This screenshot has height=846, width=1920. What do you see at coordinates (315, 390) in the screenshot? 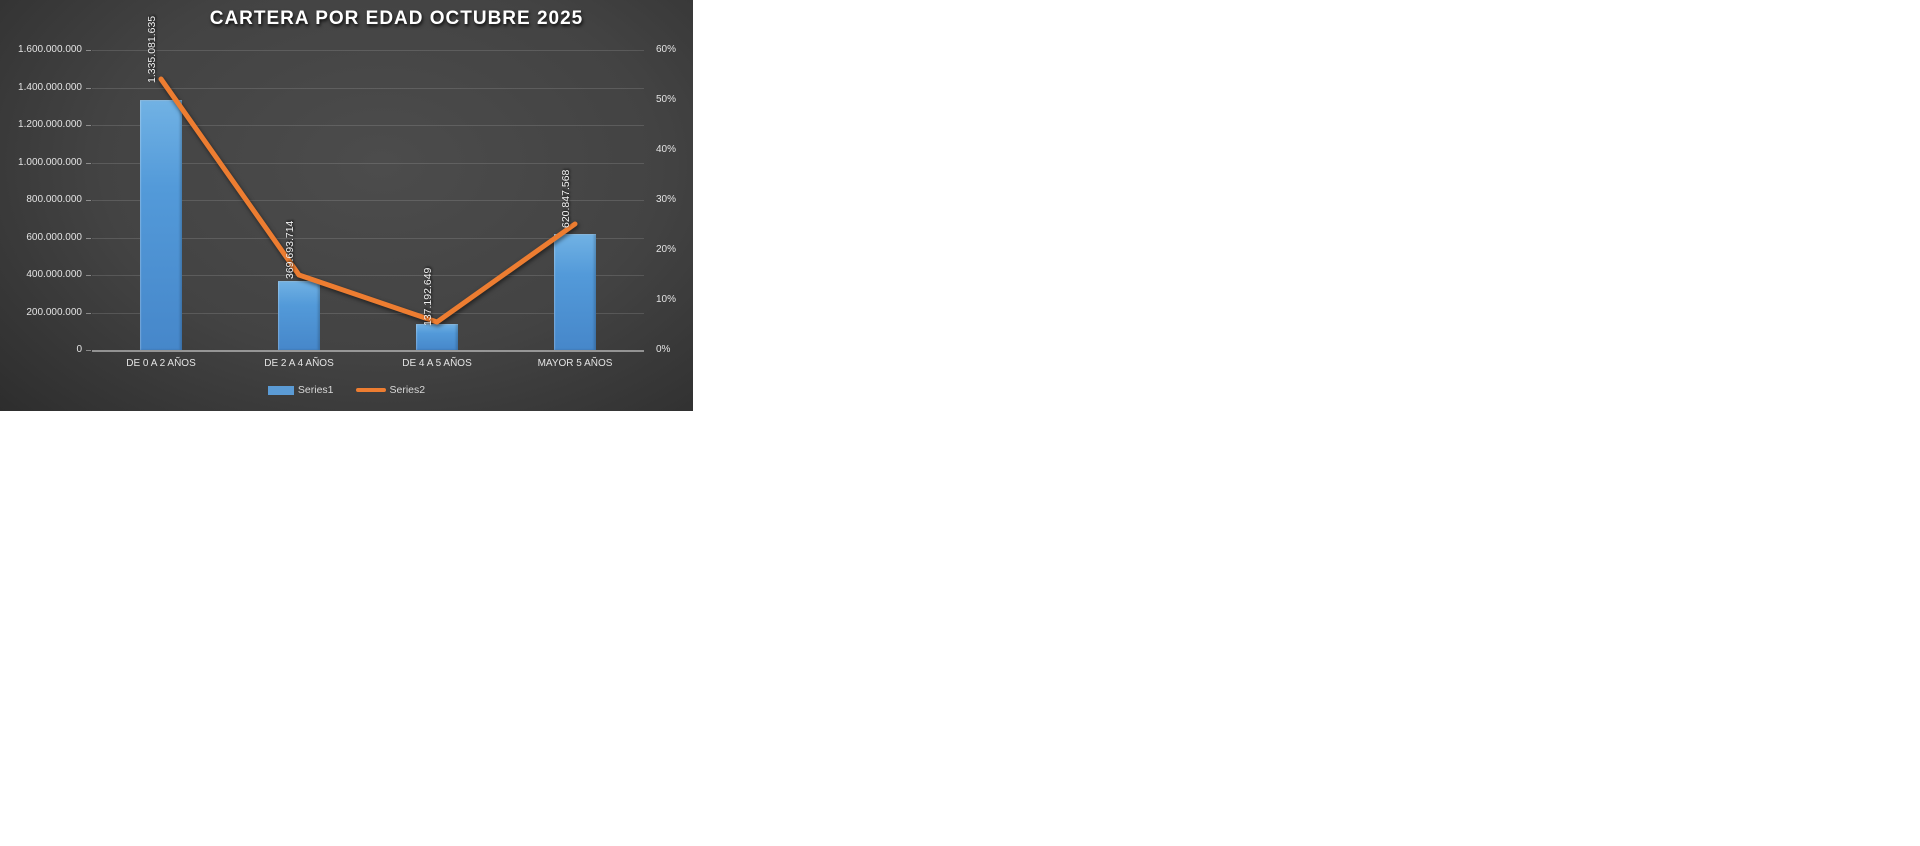
I see `legend-label: Series1` at bounding box center [315, 390].